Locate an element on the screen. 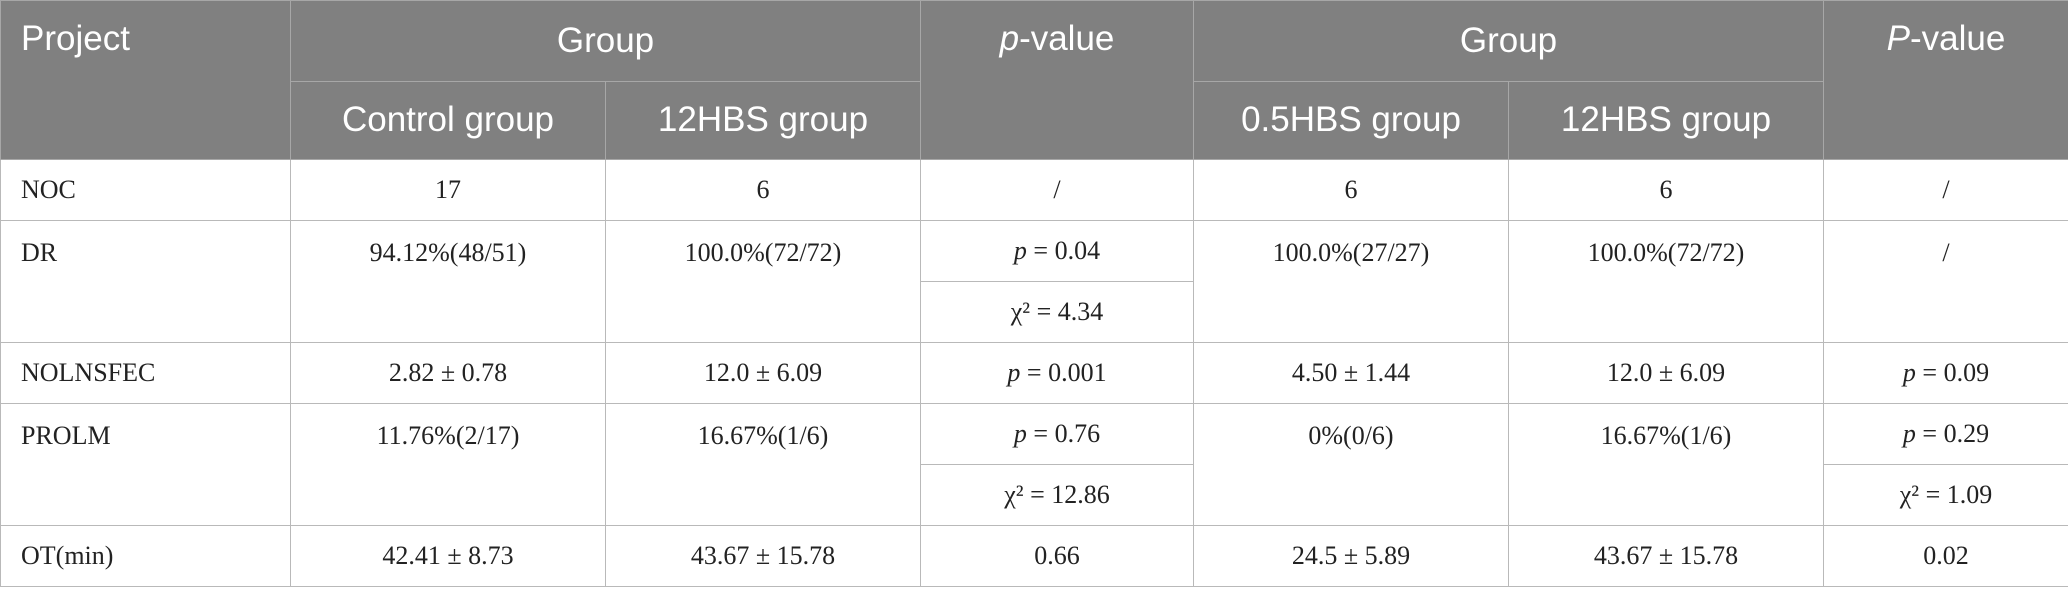  cell-12hbs-b: 100.0%(72/72) is located at coordinates (1666, 281).